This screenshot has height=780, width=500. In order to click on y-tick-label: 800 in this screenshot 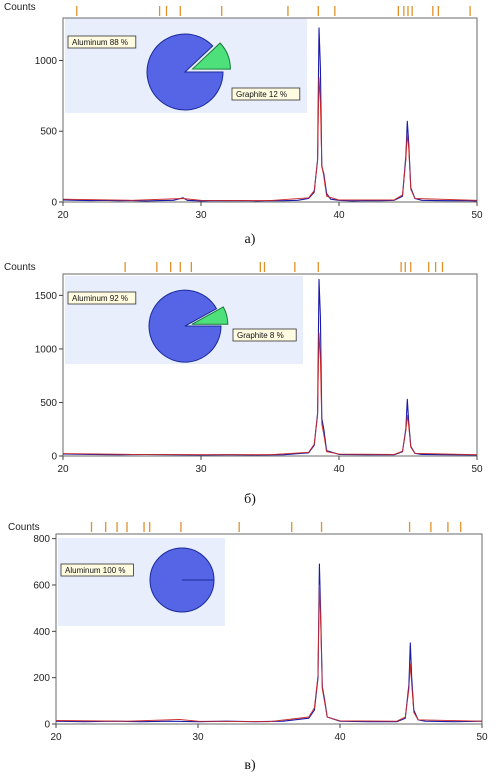, I will do `click(41, 539)`.